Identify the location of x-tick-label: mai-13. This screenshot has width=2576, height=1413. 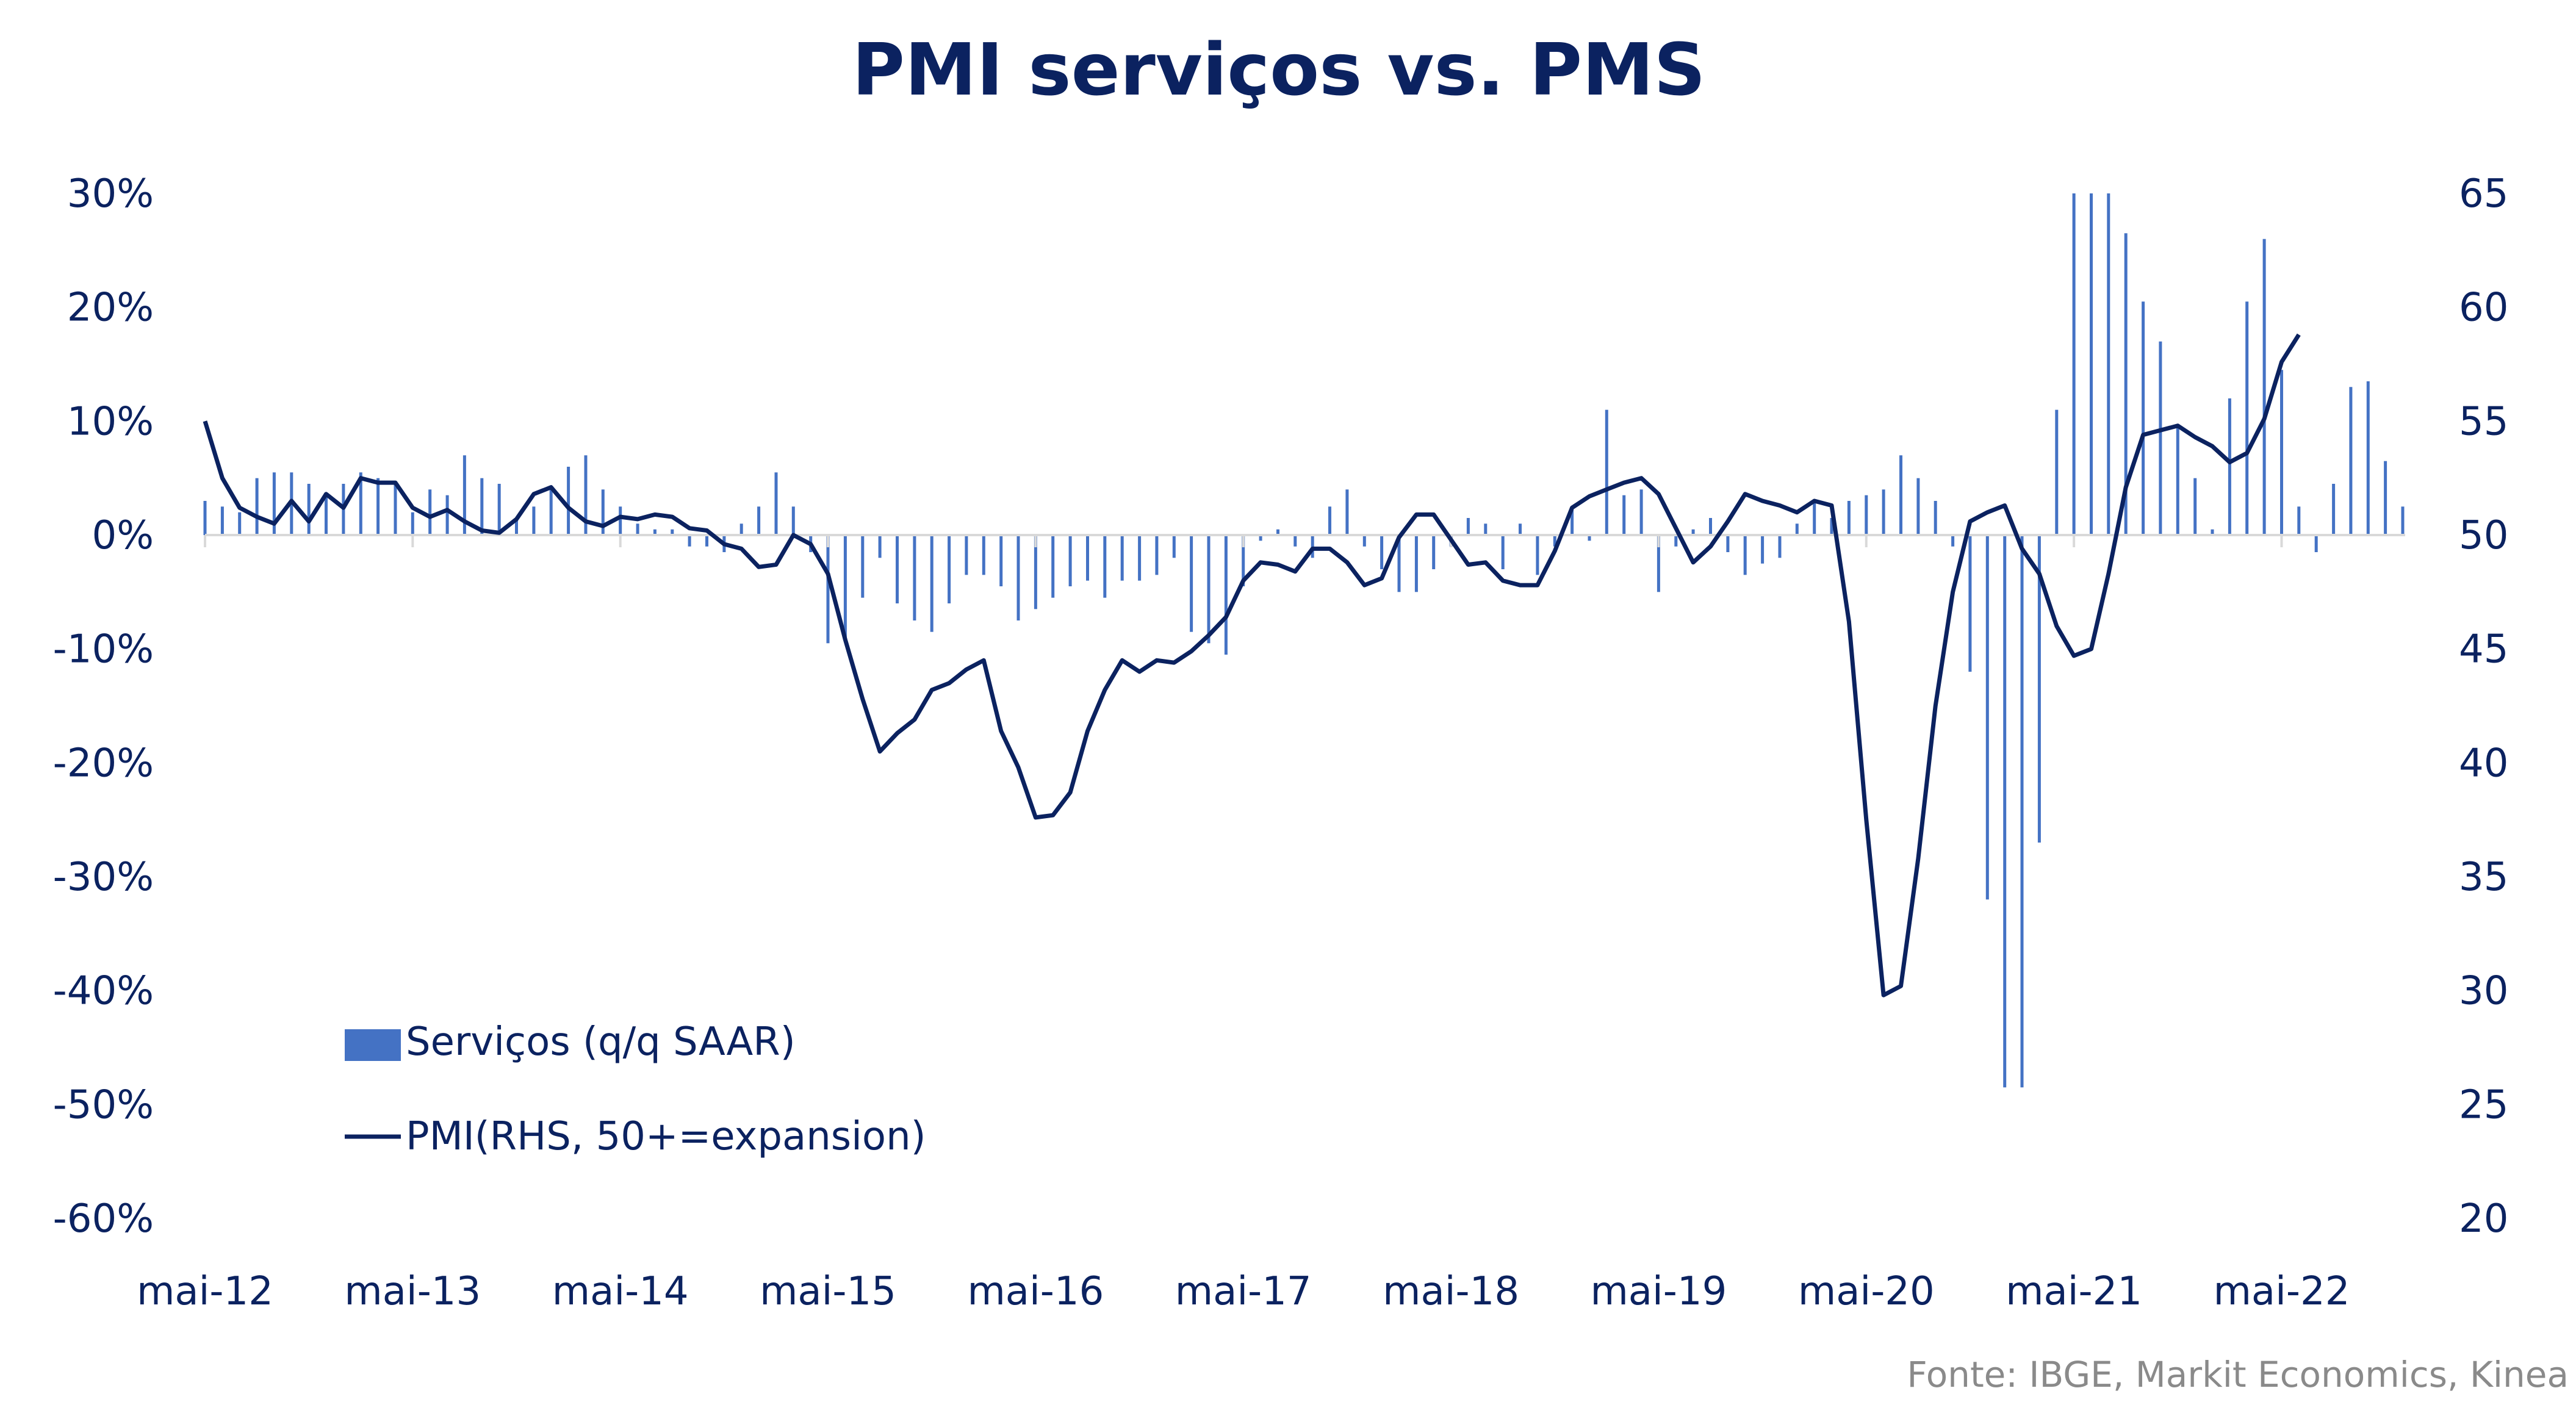
(412, 1291).